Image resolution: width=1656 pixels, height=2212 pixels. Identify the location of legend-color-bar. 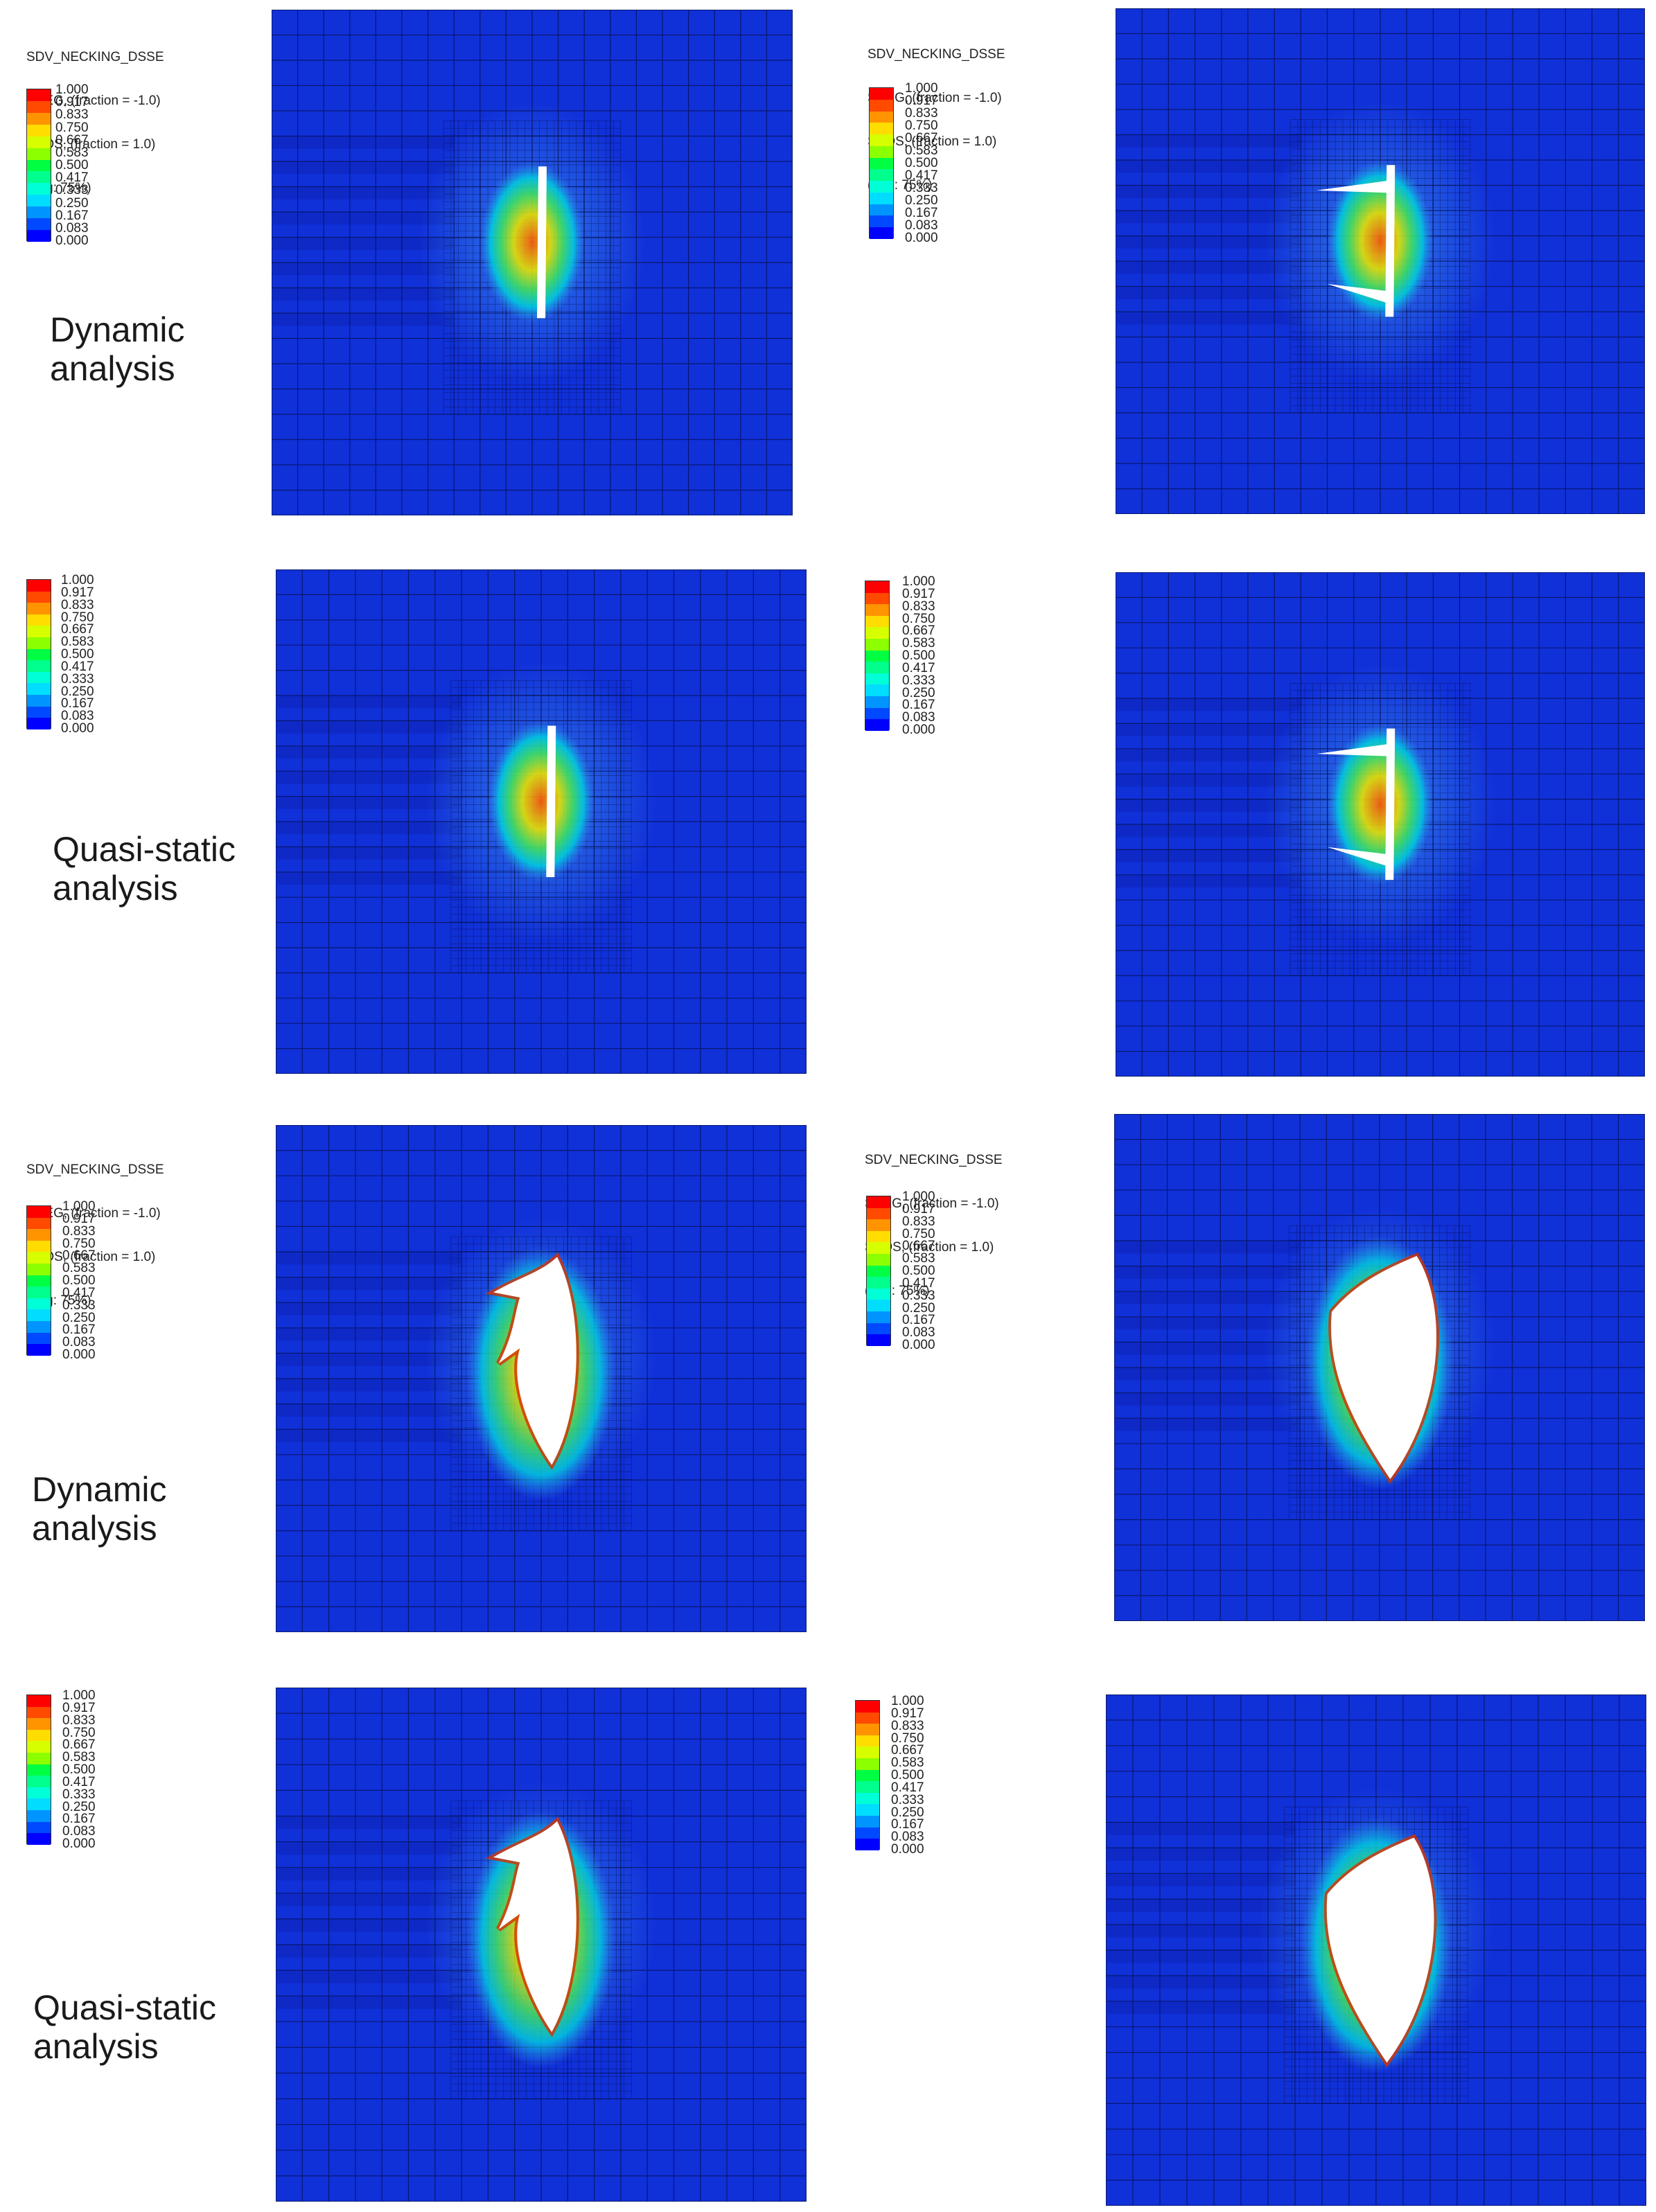
(867, 1775).